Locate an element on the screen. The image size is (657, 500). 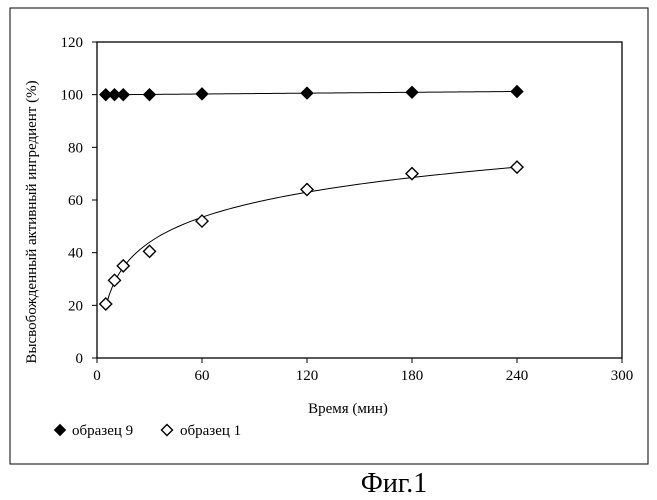
y-tick-label: 120 is located at coordinates (72, 43).